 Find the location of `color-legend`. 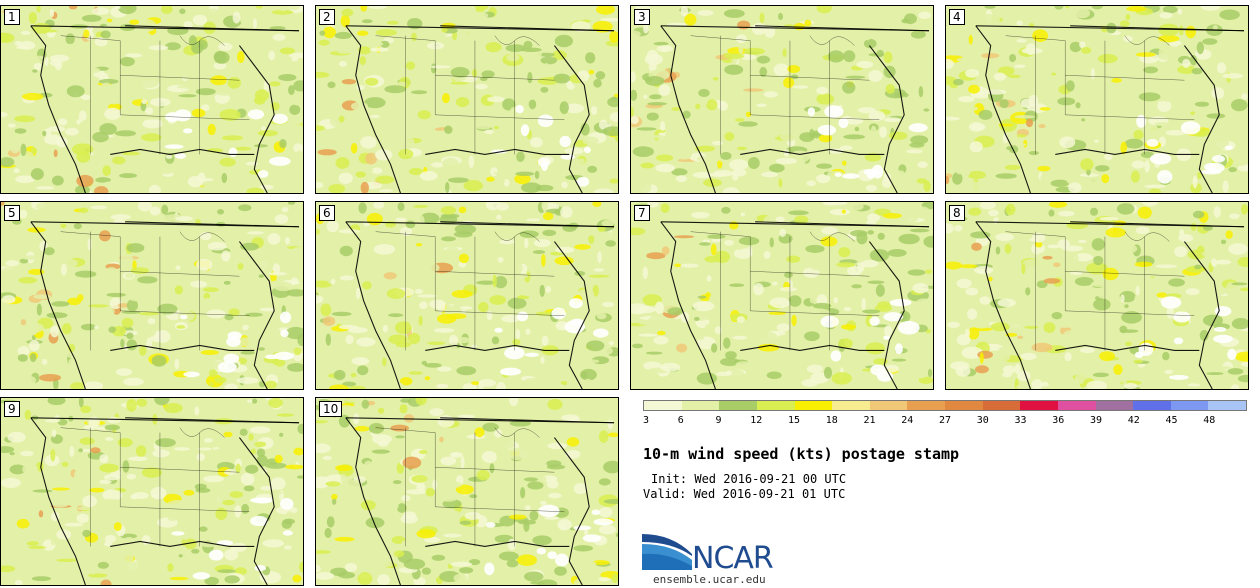

color-legend is located at coordinates (945, 406).